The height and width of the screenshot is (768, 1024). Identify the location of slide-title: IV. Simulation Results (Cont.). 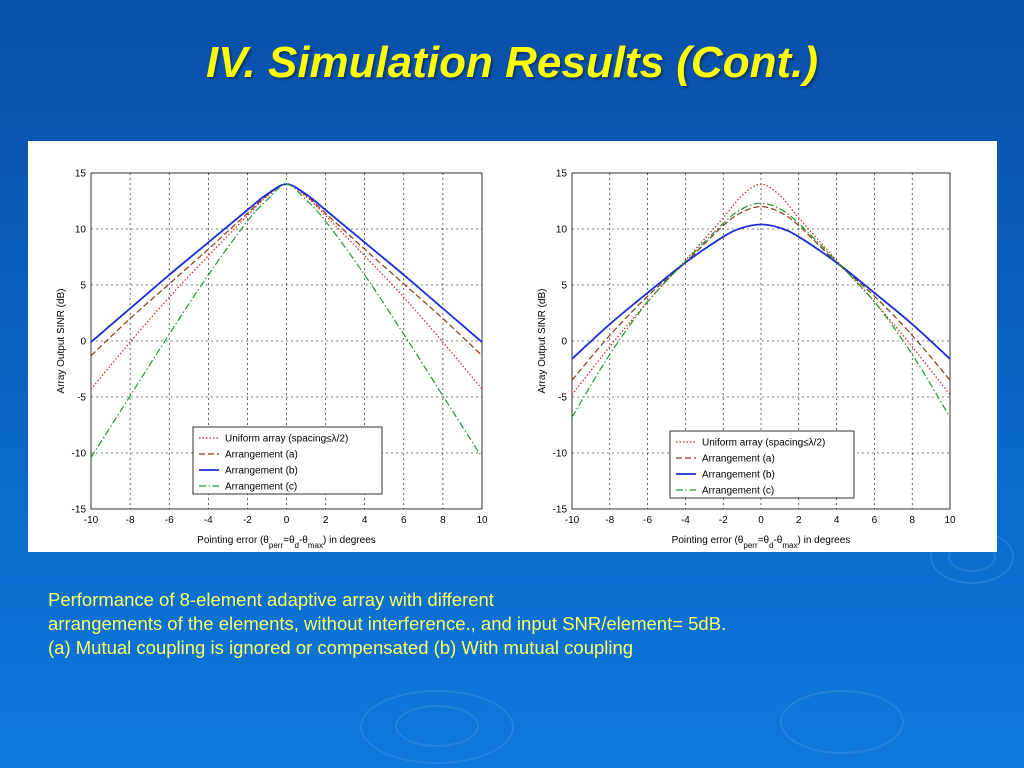
(512, 62).